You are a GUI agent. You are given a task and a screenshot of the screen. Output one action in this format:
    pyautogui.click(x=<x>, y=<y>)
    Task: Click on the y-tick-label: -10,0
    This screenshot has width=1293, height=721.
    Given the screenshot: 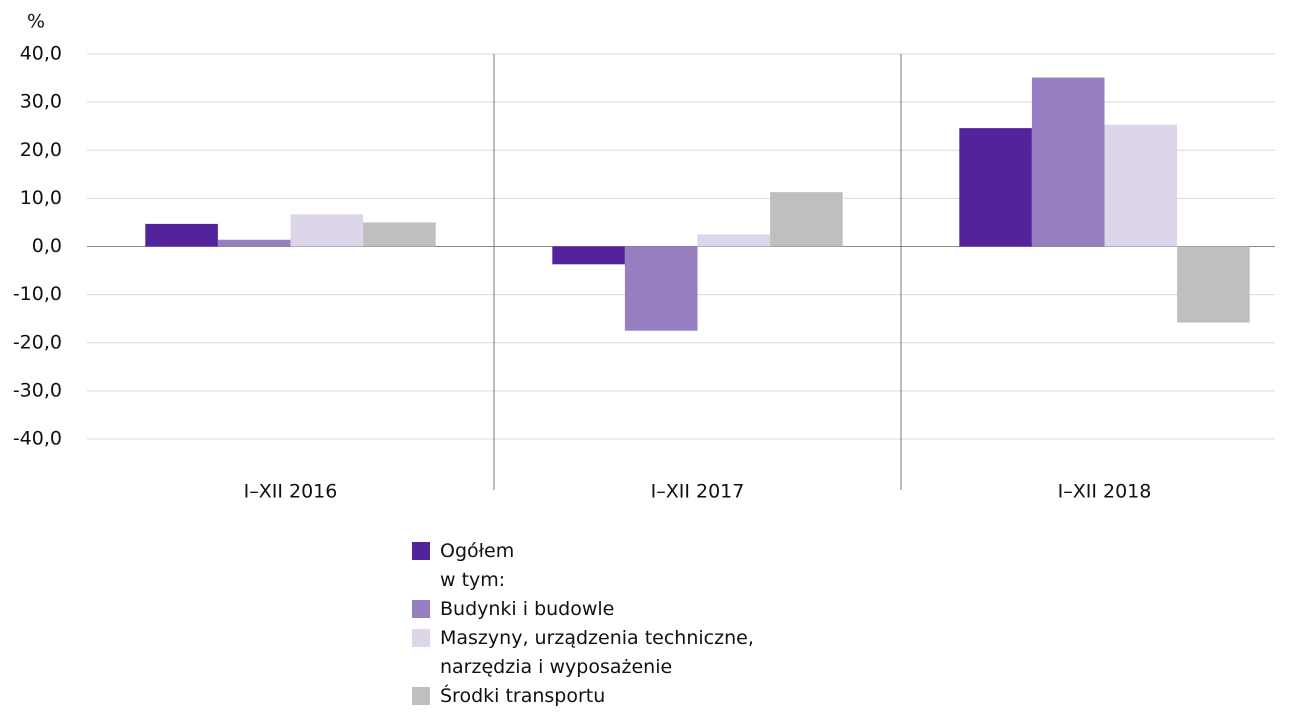 What is the action you would take?
    pyautogui.click(x=37, y=294)
    